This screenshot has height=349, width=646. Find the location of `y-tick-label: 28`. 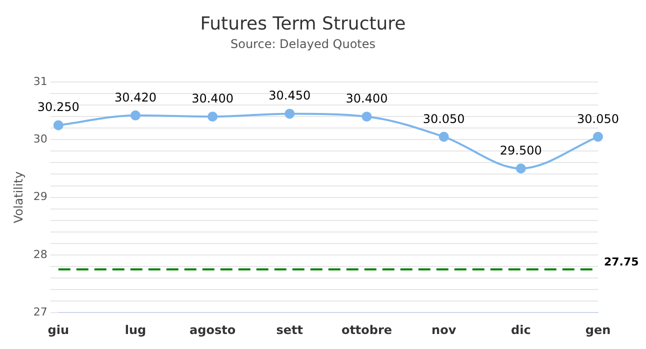

y-tick-label: 28 is located at coordinates (40, 254).